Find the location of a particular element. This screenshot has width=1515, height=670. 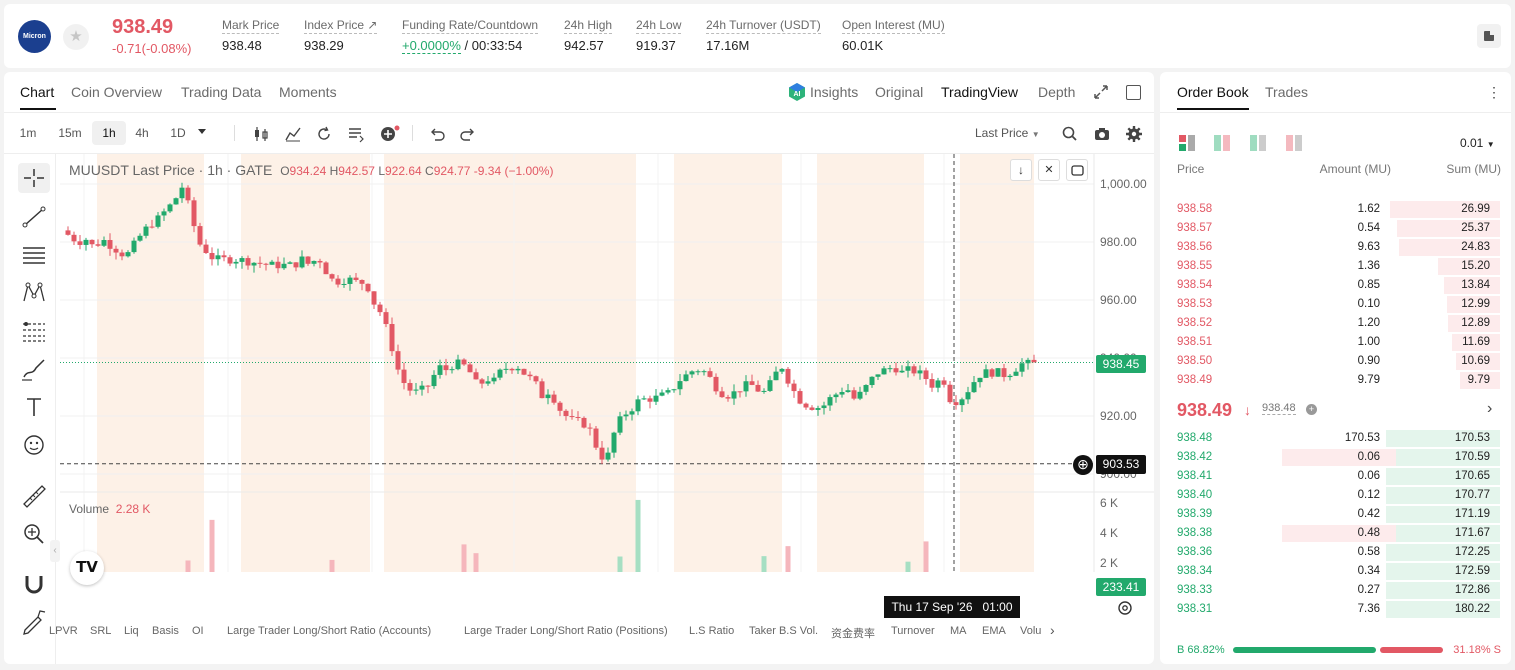

chevron-right-icon: › is located at coordinates (1490, 408).